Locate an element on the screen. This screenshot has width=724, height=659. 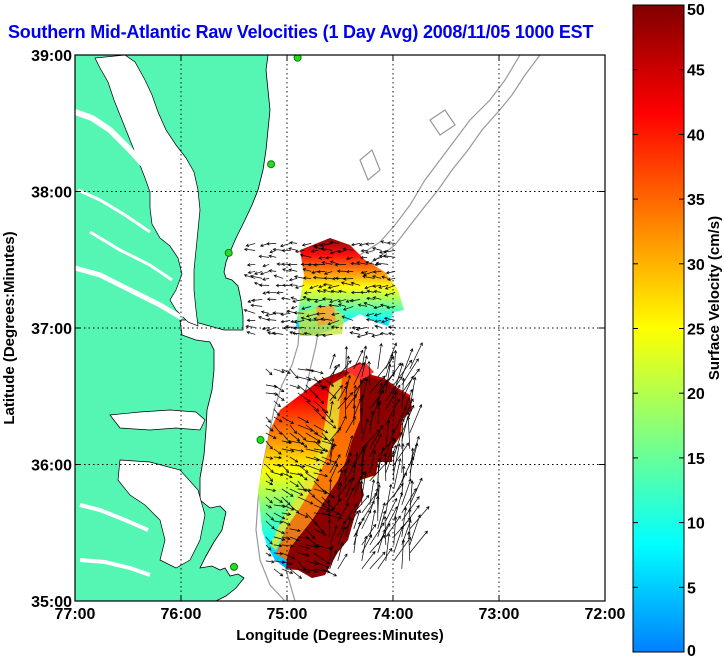
y-tick-label: 35:00 is located at coordinates (51, 602).